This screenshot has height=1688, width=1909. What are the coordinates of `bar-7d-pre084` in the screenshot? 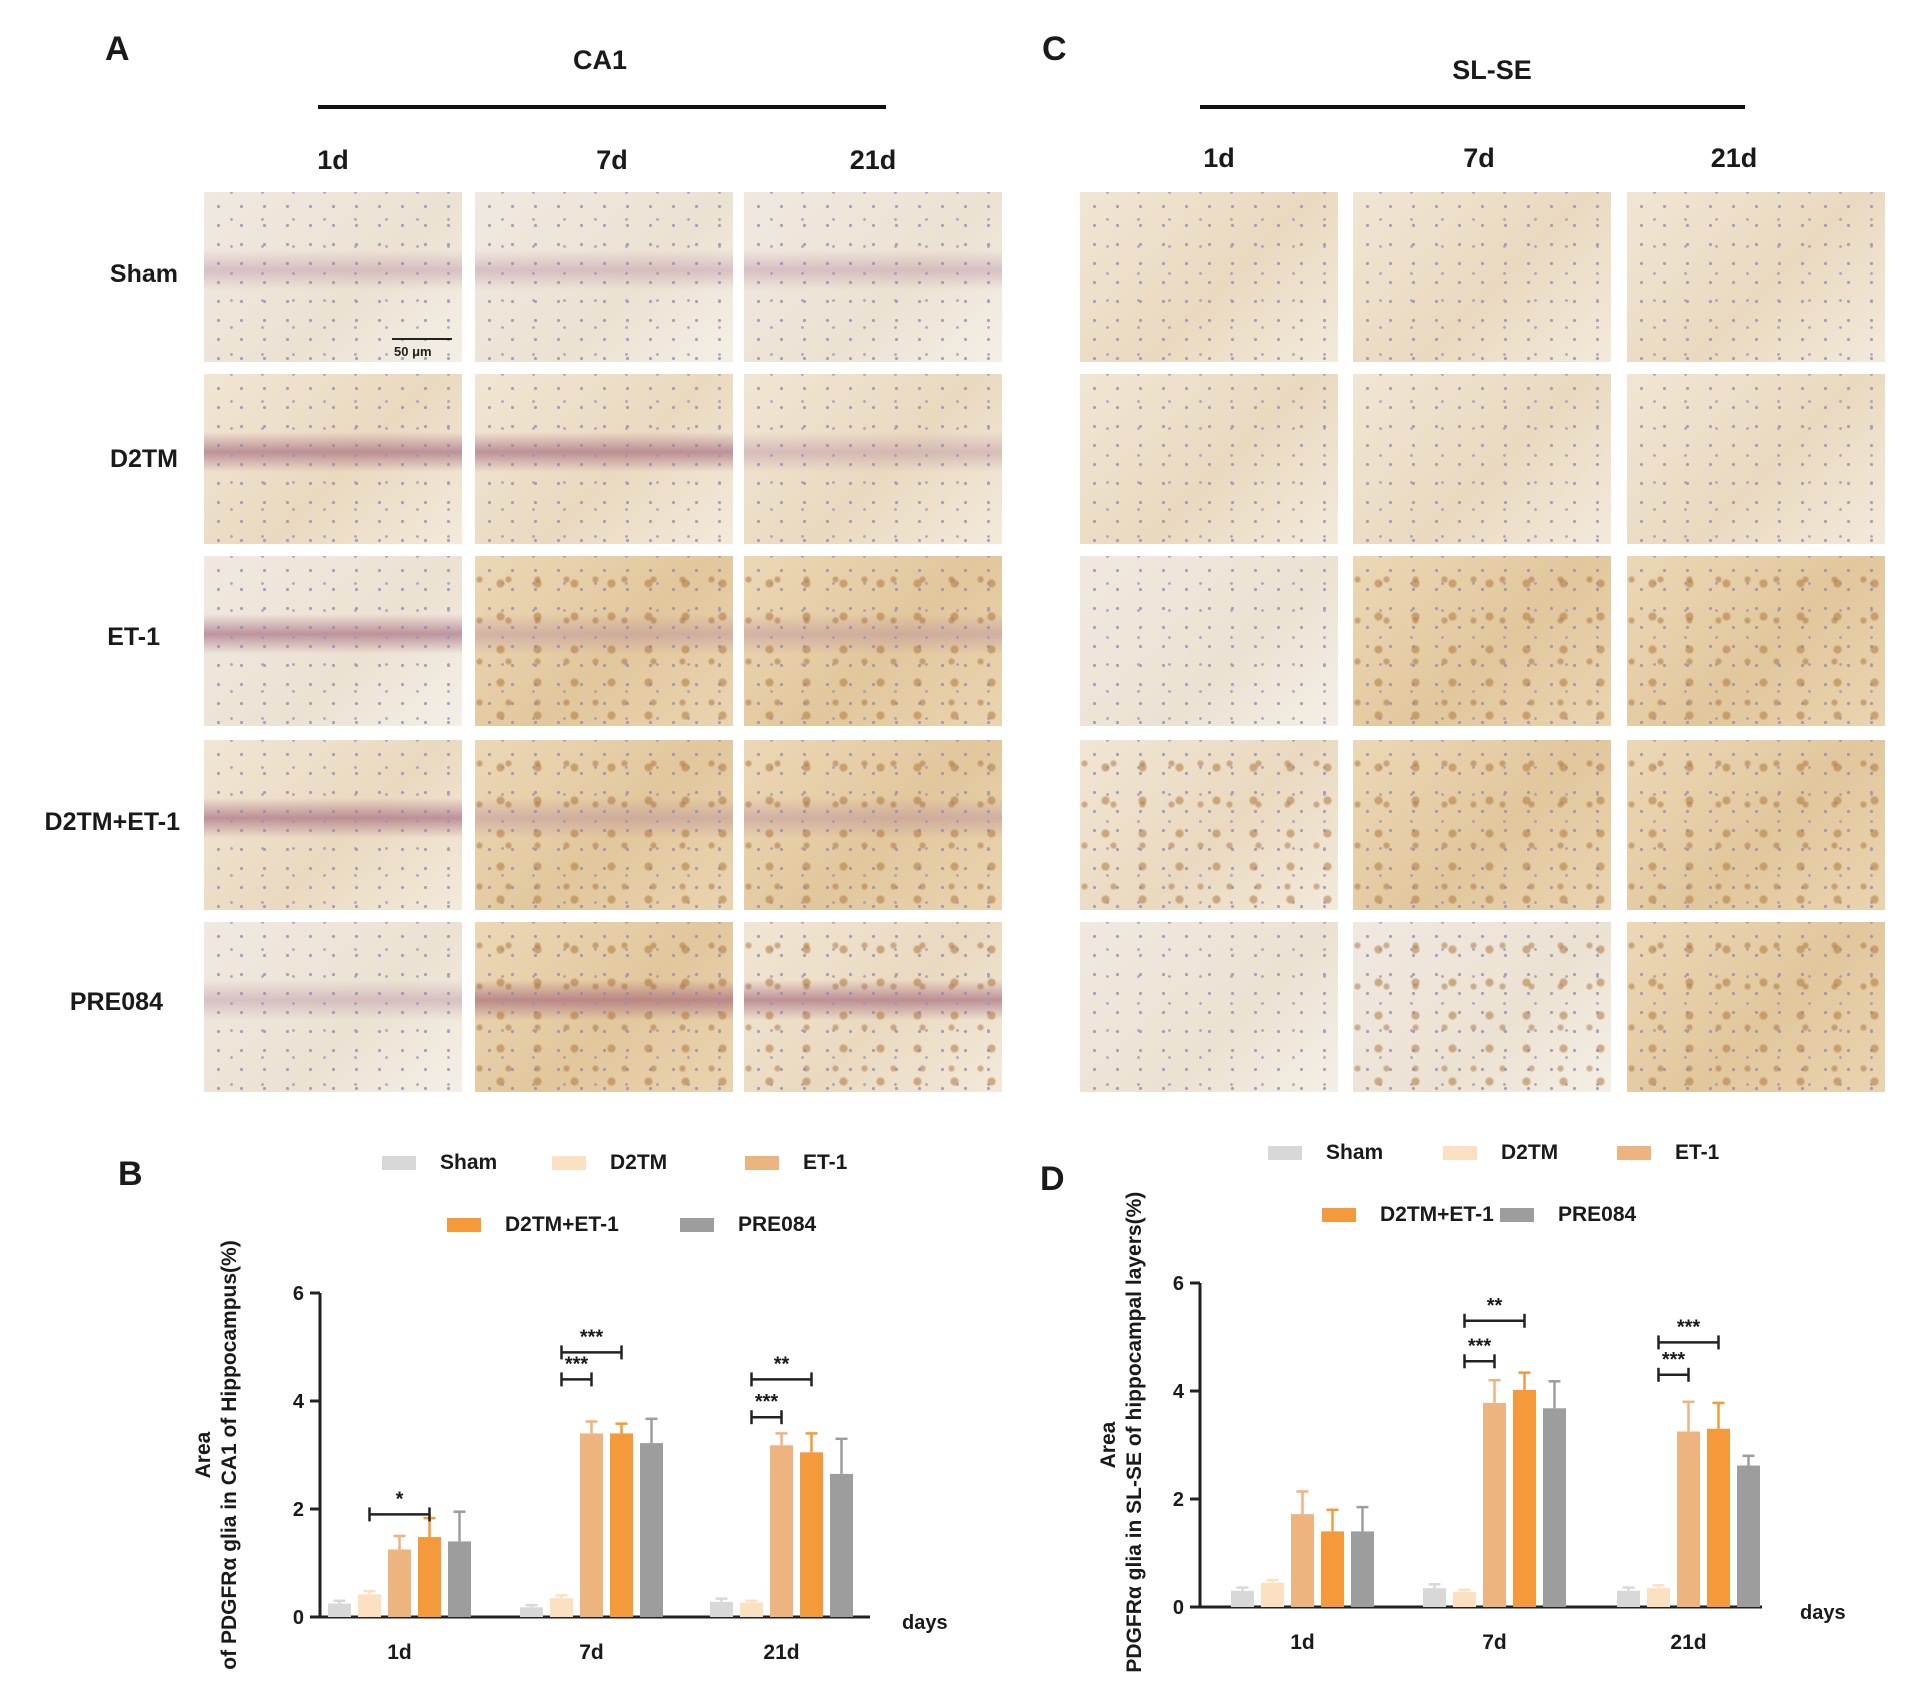 It's located at (1554, 1507).